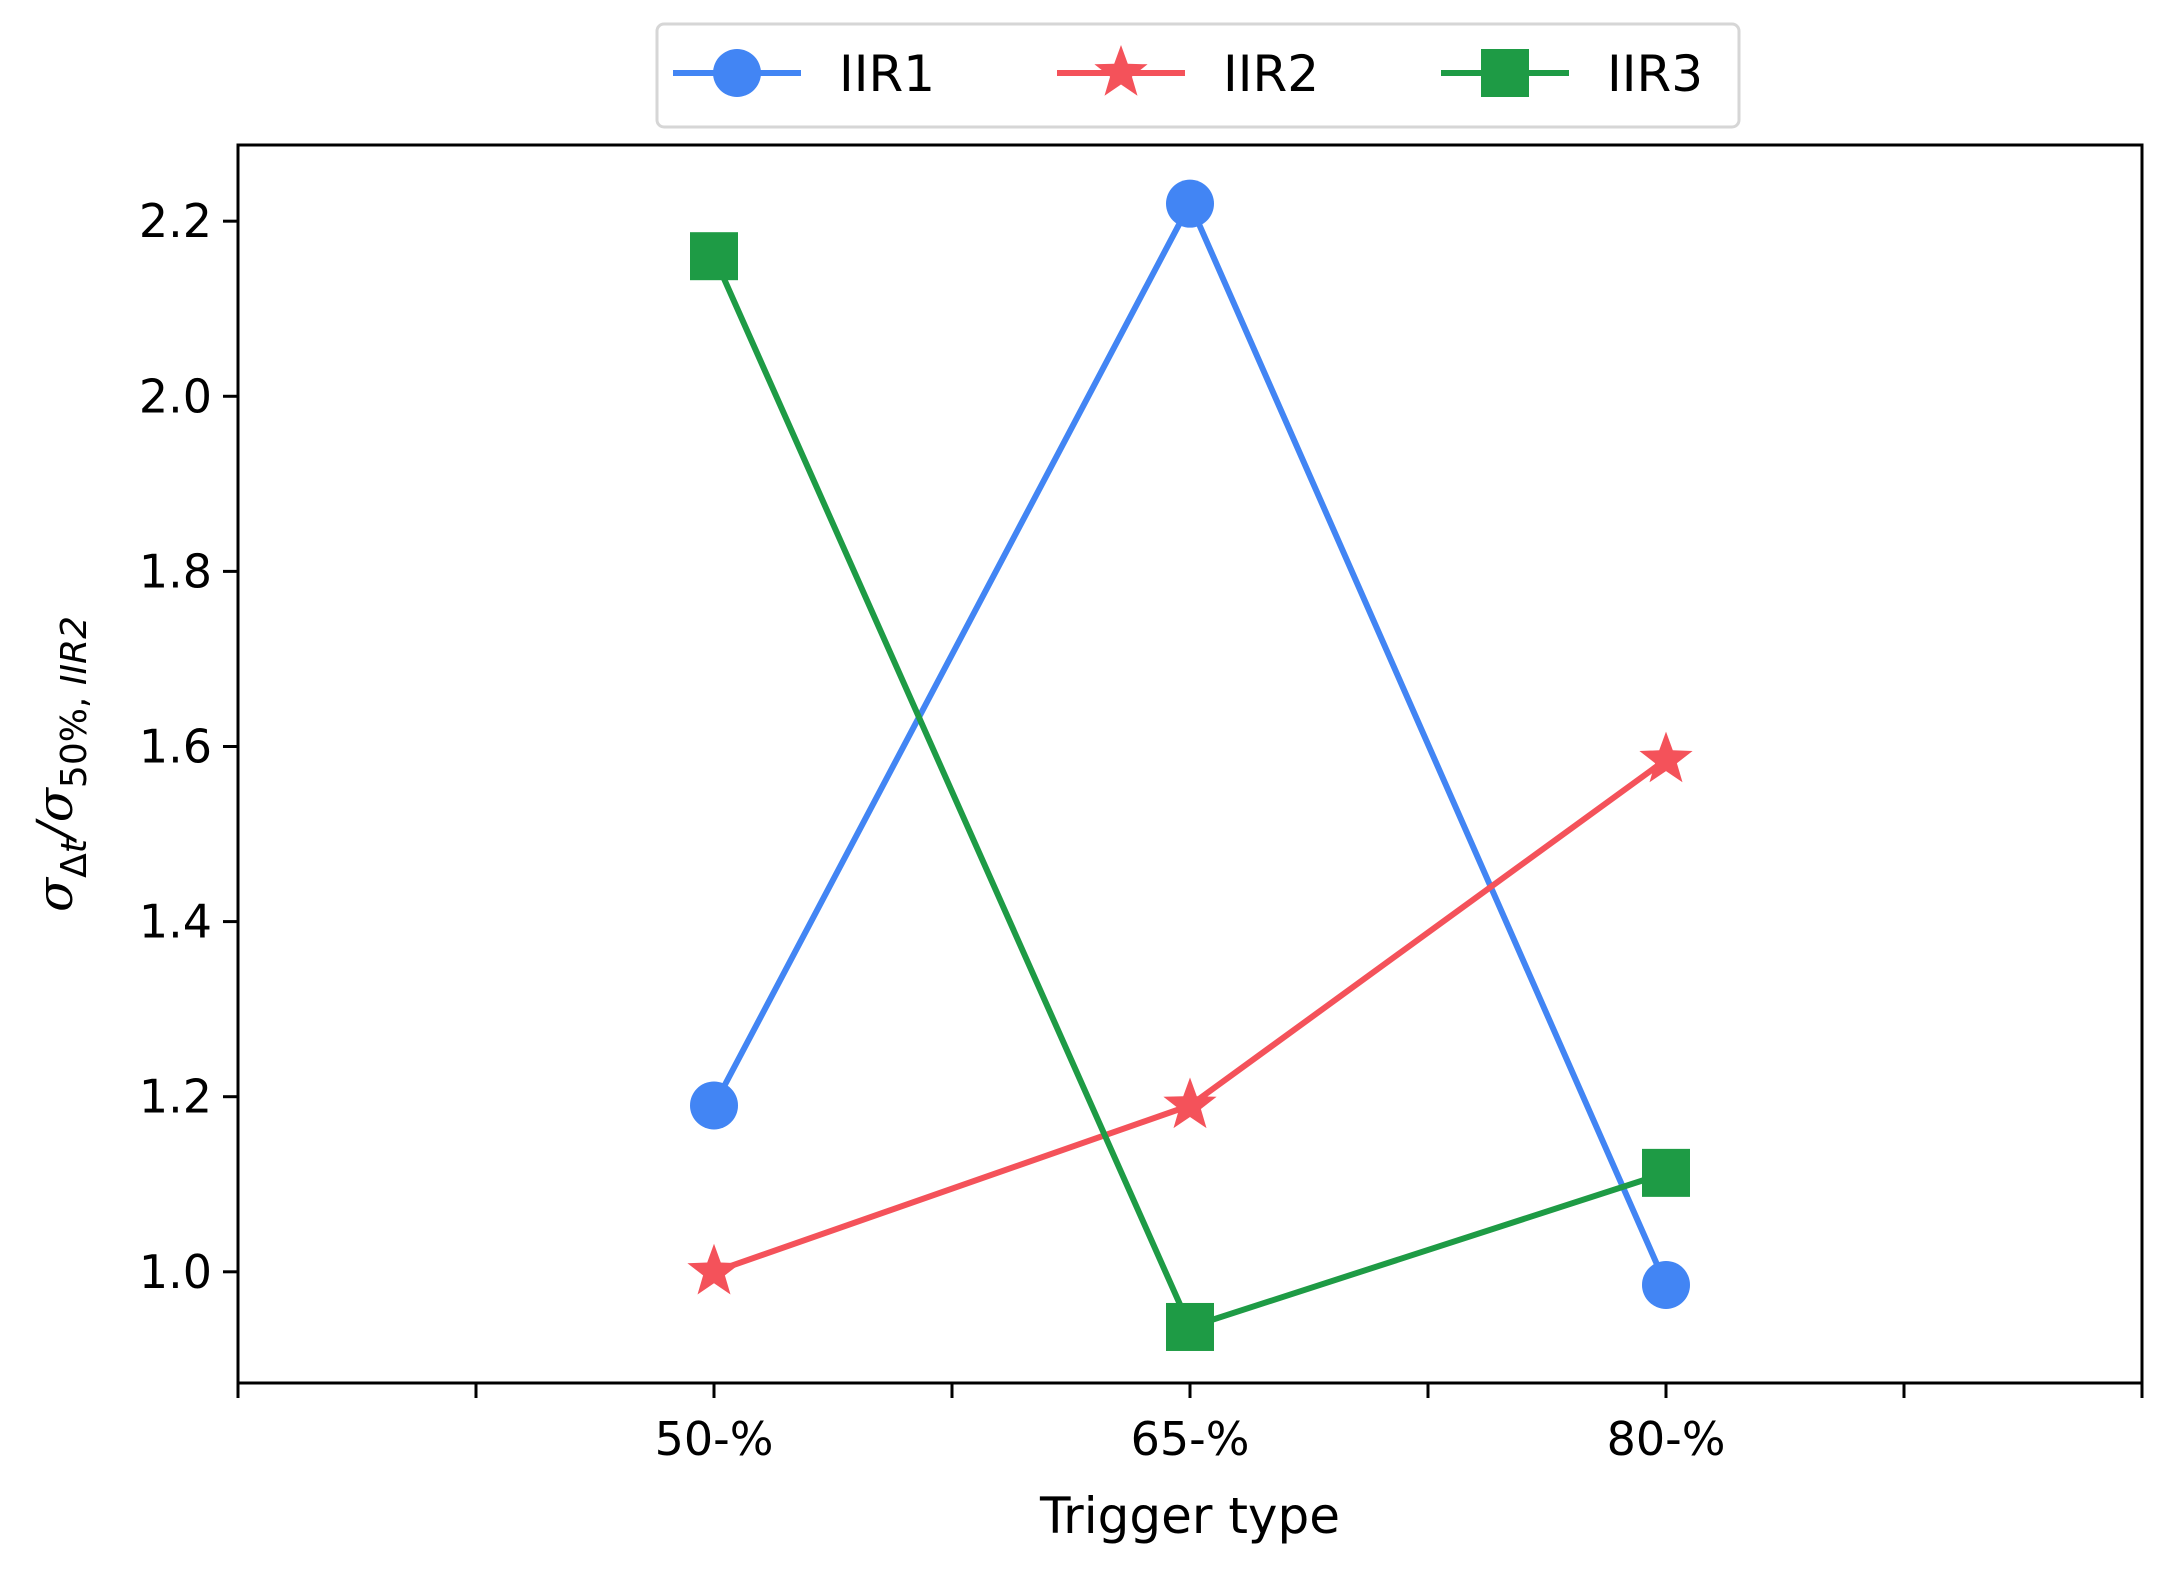 The image size is (2162, 1584). What do you see at coordinates (175, 571) in the screenshot?
I see `y-tick-label: 1.8` at bounding box center [175, 571].